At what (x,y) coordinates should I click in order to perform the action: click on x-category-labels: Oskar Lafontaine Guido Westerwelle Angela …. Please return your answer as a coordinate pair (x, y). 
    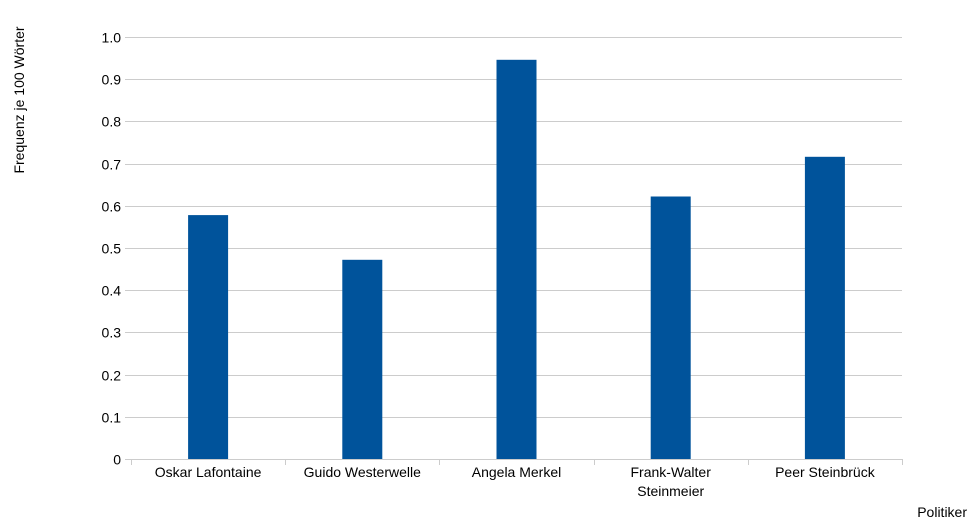
    Looking at the image, I should click on (515, 481).